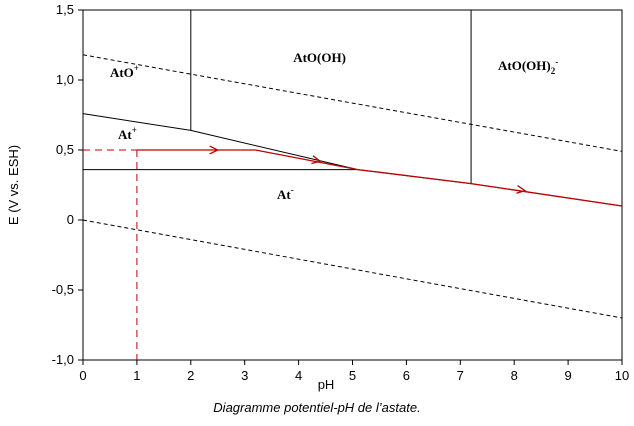 This screenshot has width=634, height=426. I want to click on x-tick-label: 8, so click(514, 375).